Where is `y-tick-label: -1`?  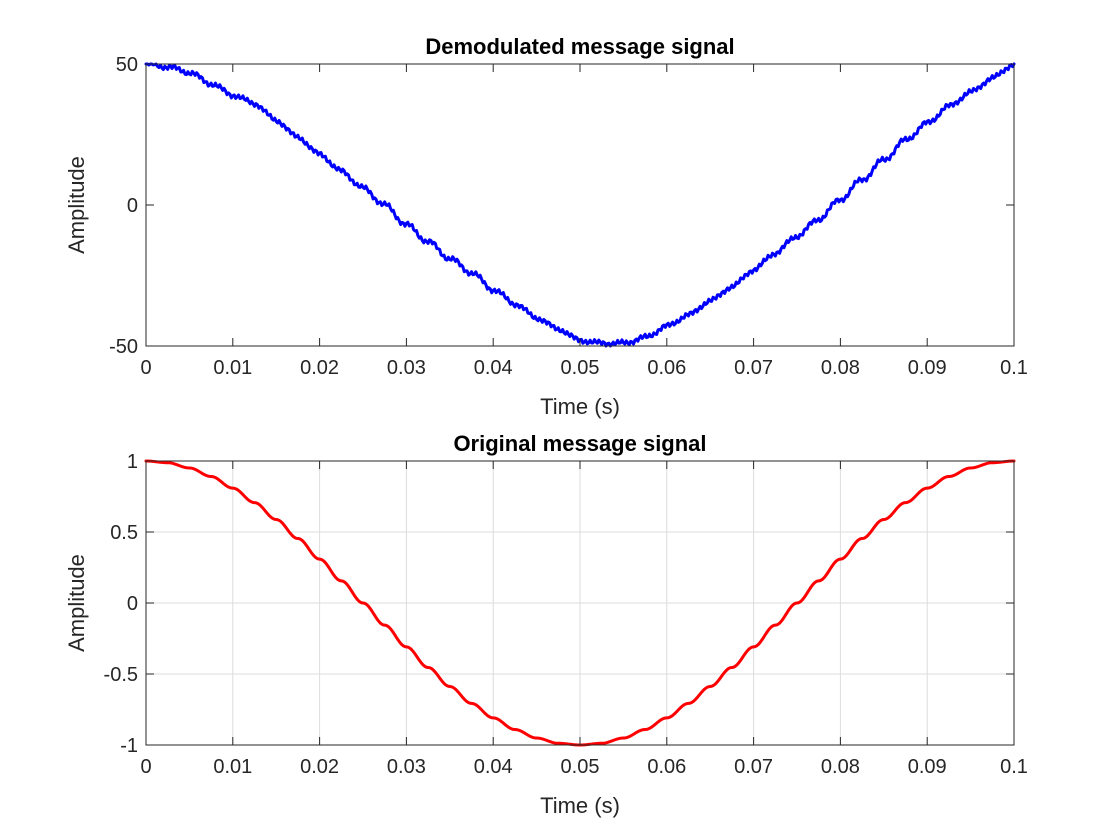
y-tick-label: -1 is located at coordinates (129, 746).